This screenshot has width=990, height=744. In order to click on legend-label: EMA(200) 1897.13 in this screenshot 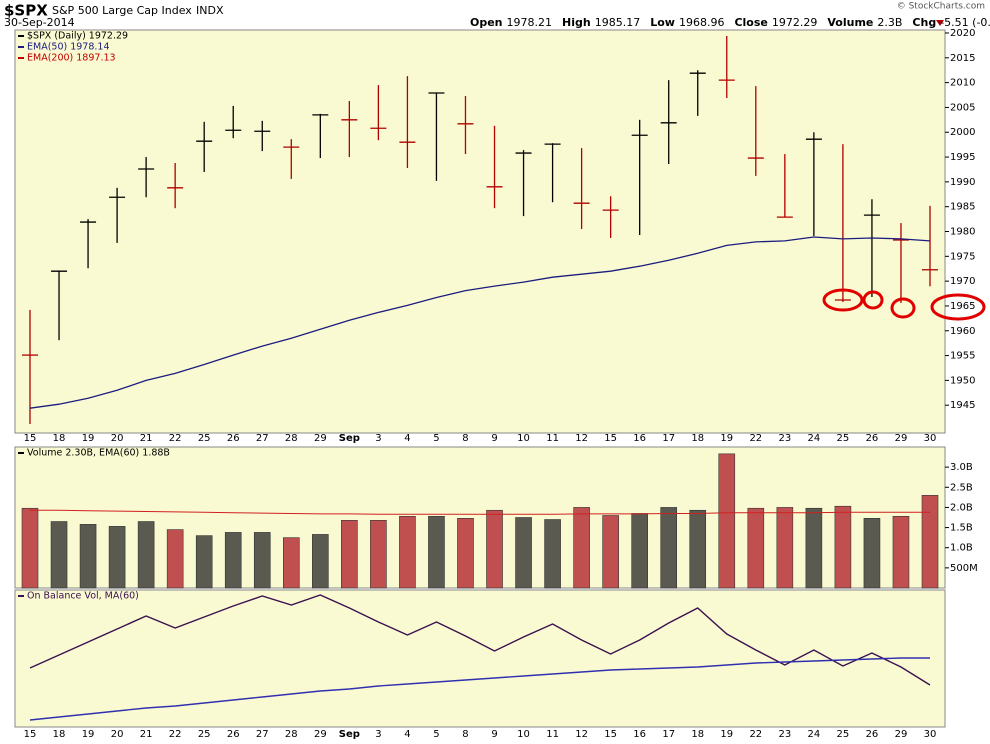, I will do `click(71, 58)`.